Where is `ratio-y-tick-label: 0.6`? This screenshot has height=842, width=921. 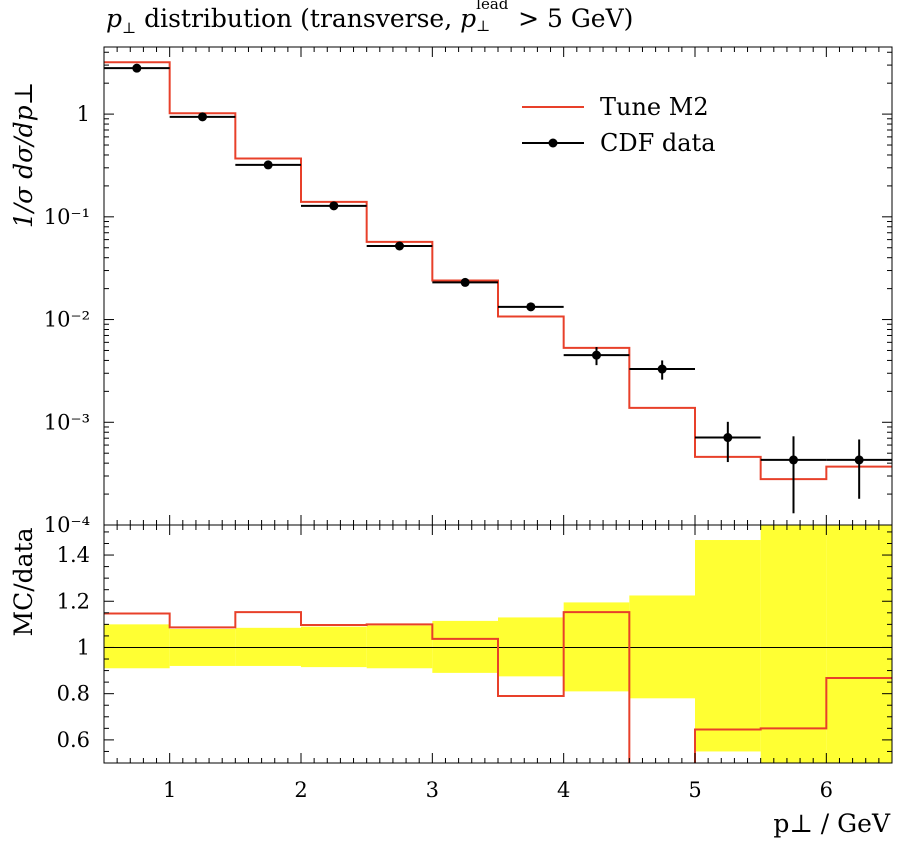 ratio-y-tick-label: 0.6 is located at coordinates (73, 740).